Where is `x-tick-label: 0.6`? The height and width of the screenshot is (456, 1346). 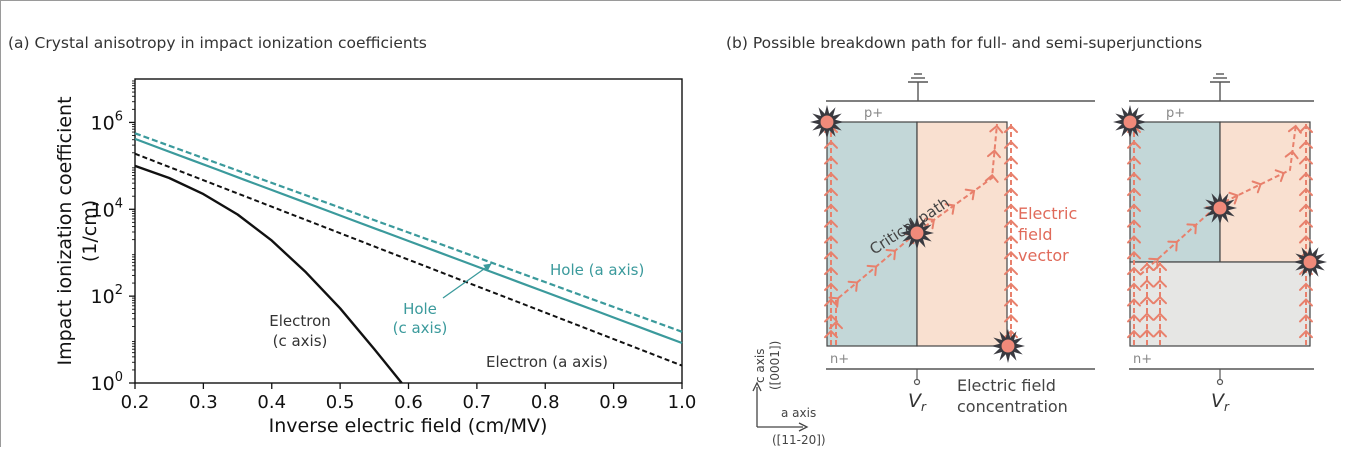
x-tick-label: 0.6 is located at coordinates (408, 402).